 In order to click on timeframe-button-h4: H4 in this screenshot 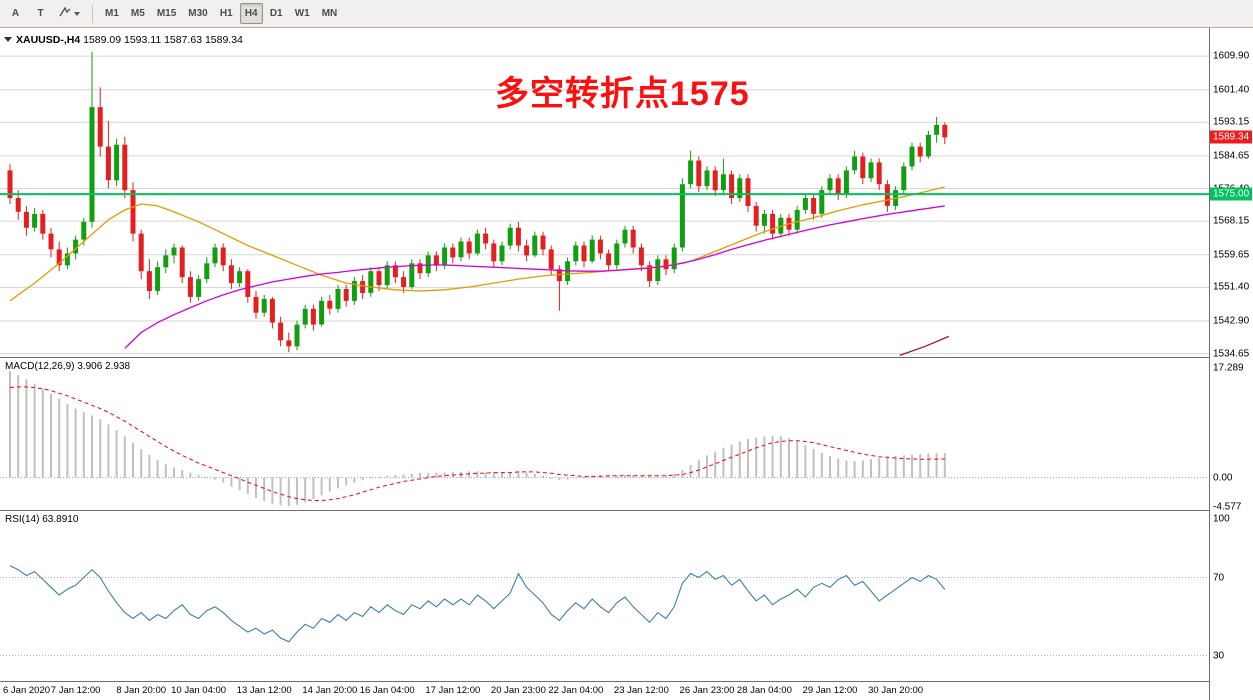, I will do `click(251, 13)`.